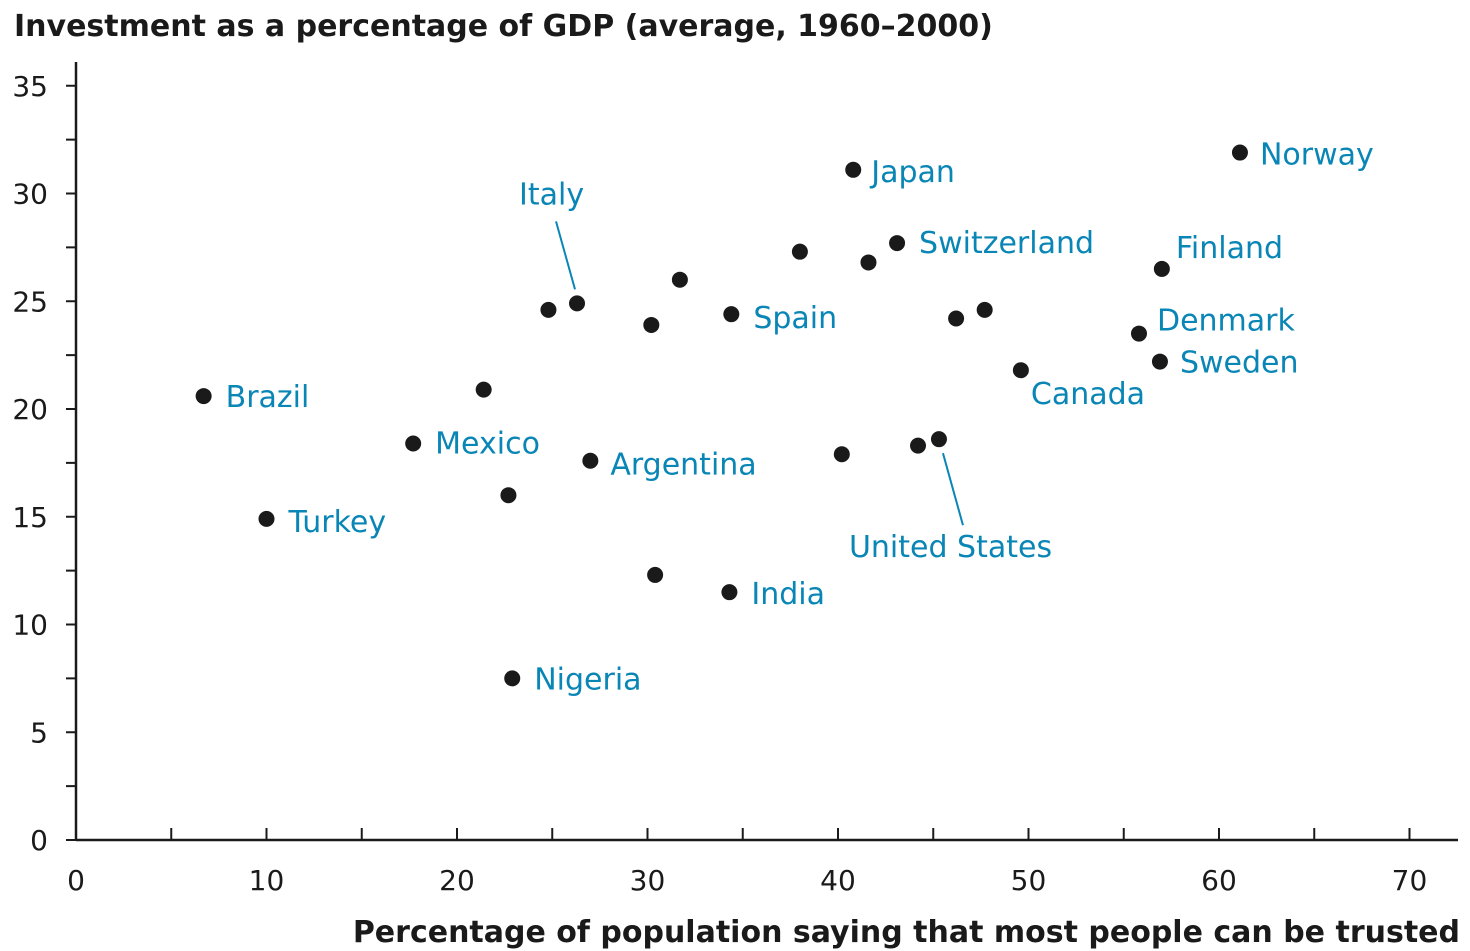 The height and width of the screenshot is (951, 1470). What do you see at coordinates (1088, 394) in the screenshot?
I see `point-label-canada: Canada` at bounding box center [1088, 394].